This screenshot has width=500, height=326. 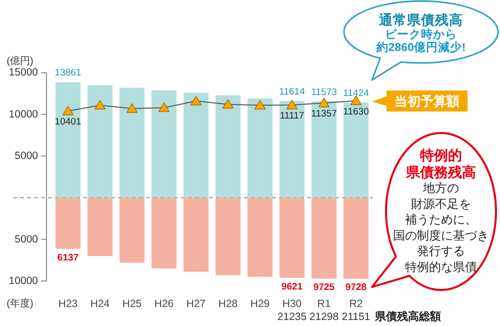 I want to click on y-axis-title: (億円), so click(x=20, y=61).